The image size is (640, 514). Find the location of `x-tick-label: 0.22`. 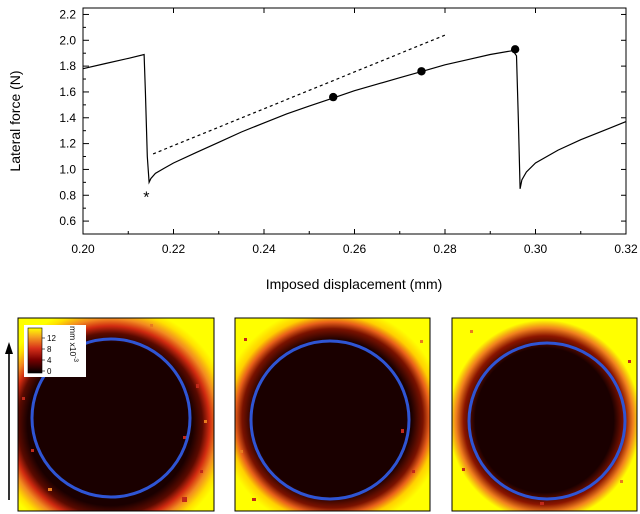

x-tick-label: 0.22 is located at coordinates (174, 249).